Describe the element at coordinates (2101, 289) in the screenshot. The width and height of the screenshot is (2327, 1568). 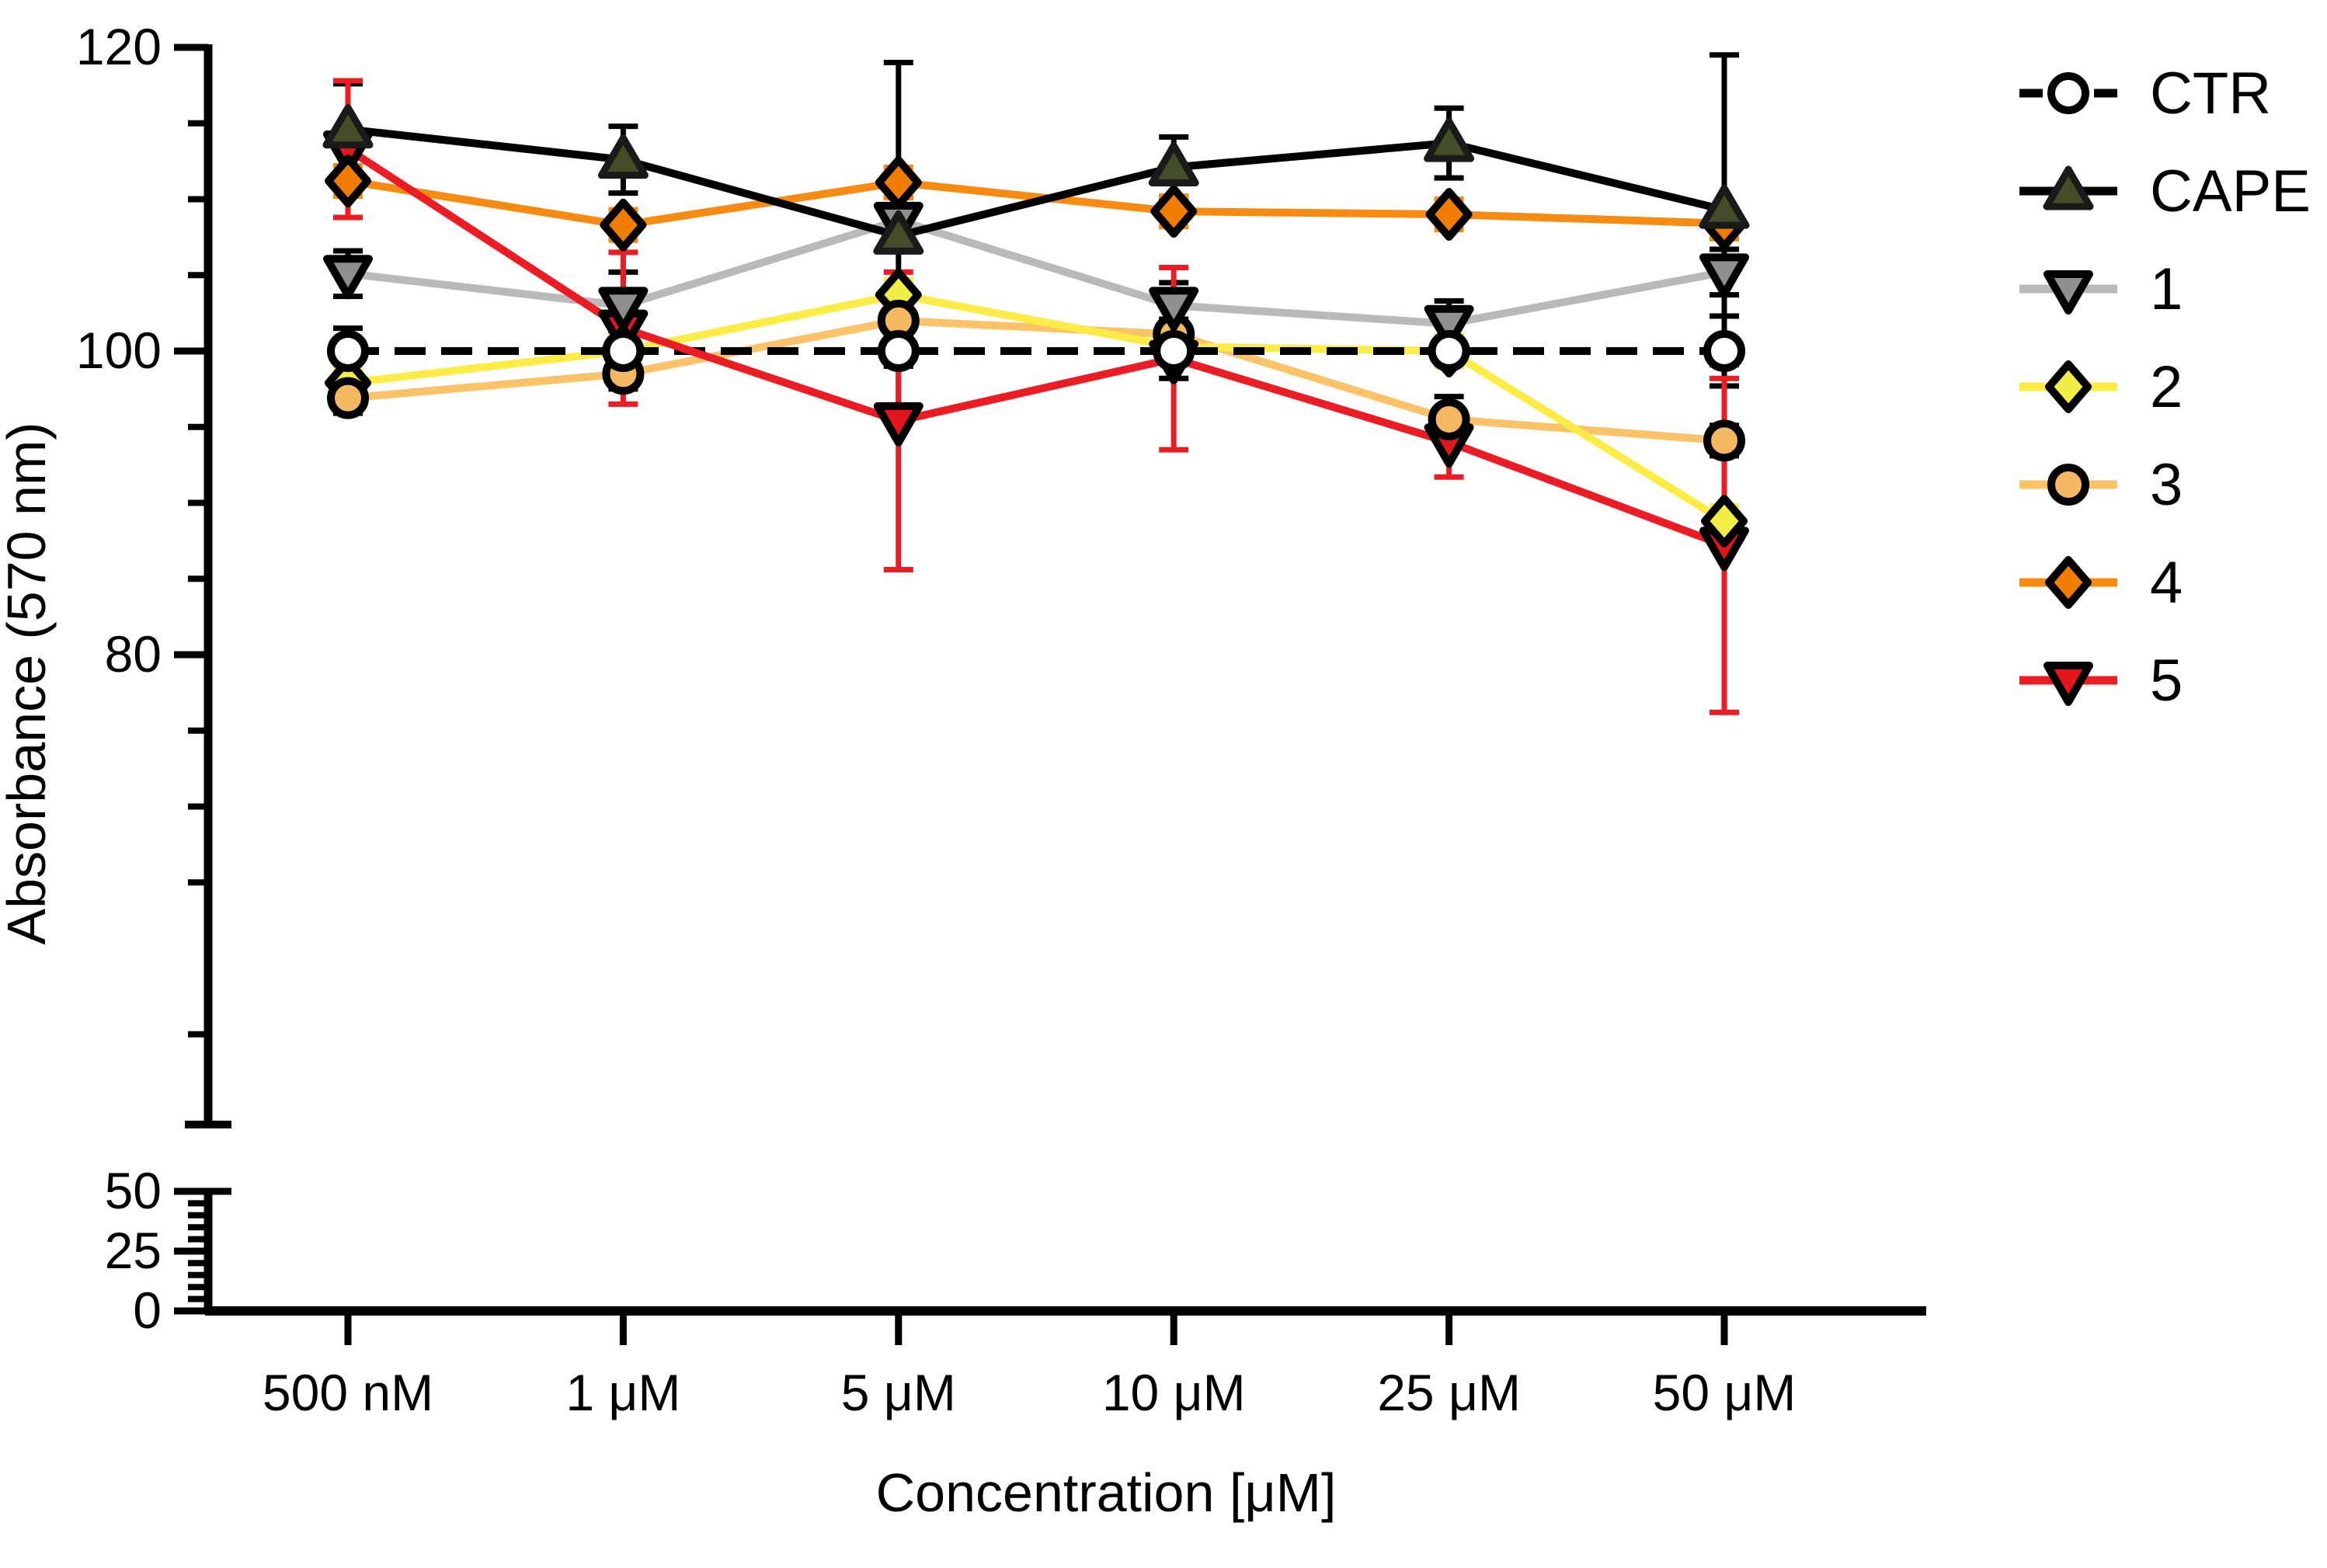
I see `legend-item-1: 1` at that location.